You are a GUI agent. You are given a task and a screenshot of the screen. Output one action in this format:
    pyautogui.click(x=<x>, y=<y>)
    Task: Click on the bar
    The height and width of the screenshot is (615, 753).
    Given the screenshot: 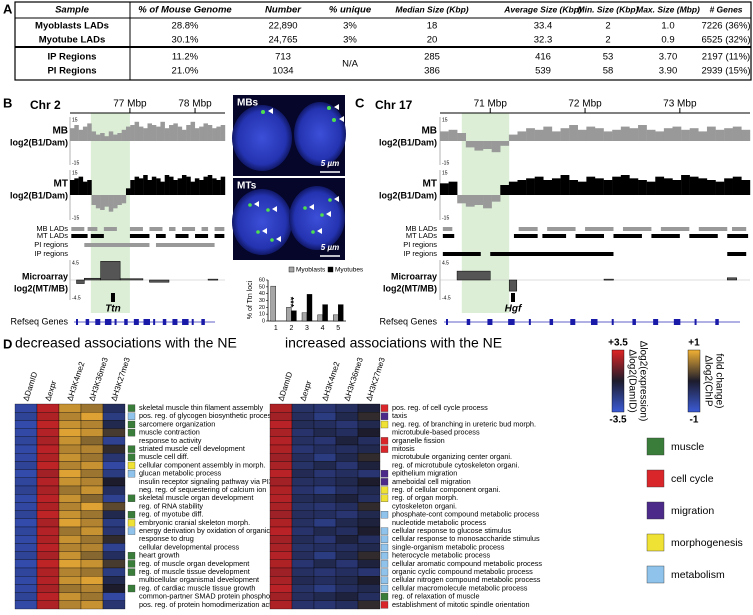 What is the action you would take?
    pyautogui.click(x=294, y=316)
    